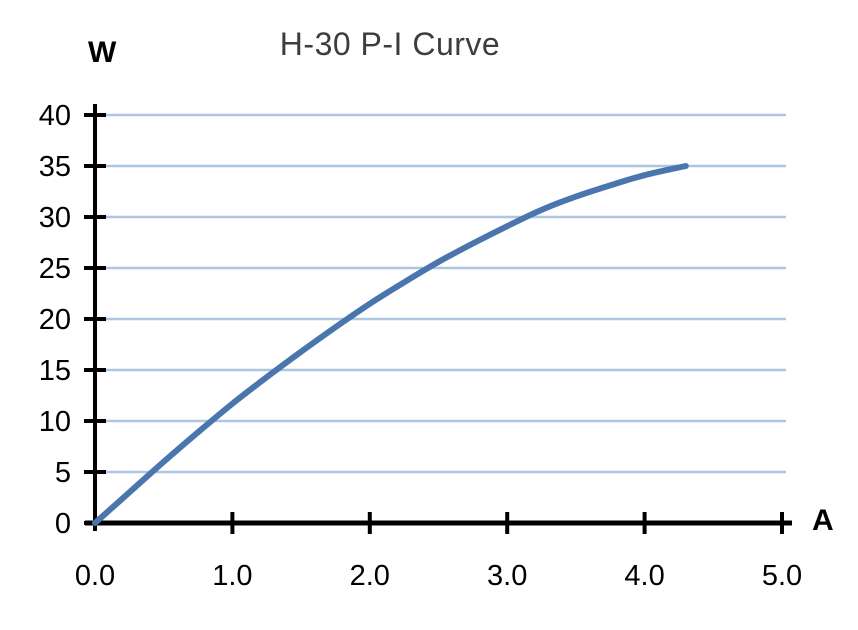  Describe the element at coordinates (823, 520) in the screenshot. I see `x-axis-label: A` at that location.